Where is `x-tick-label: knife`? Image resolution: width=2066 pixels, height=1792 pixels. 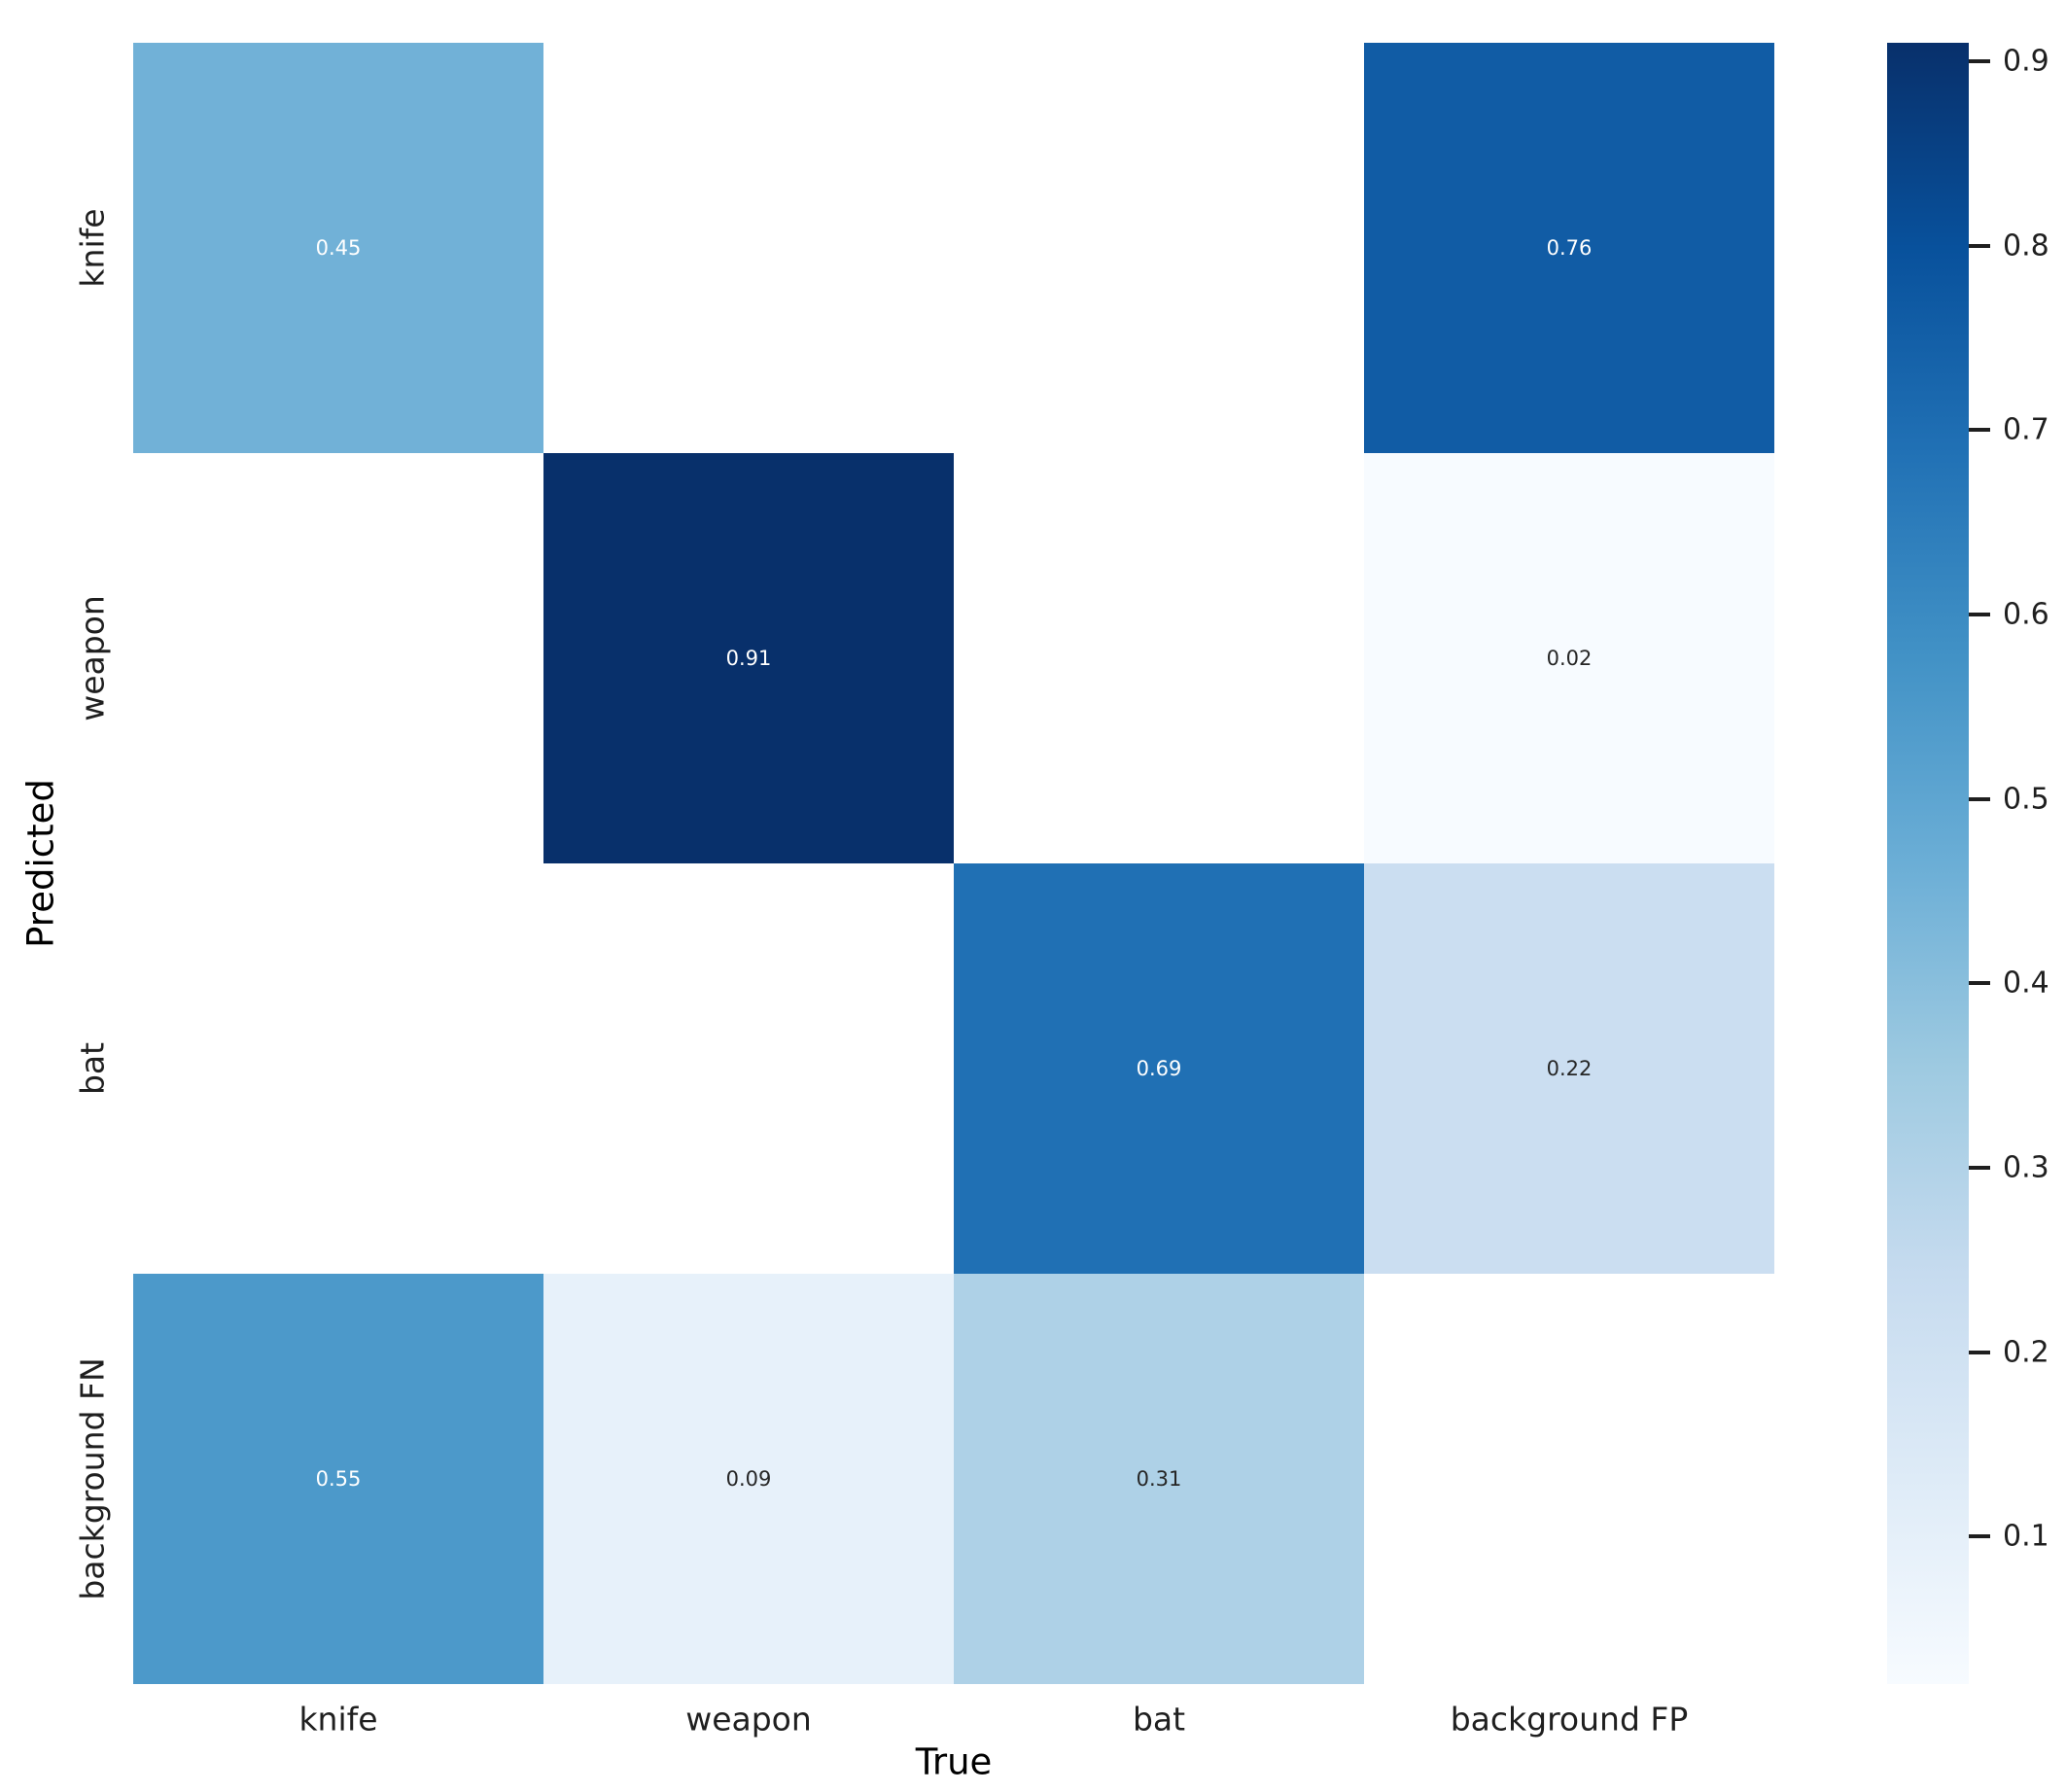 x-tick-label: knife is located at coordinates (338, 1719).